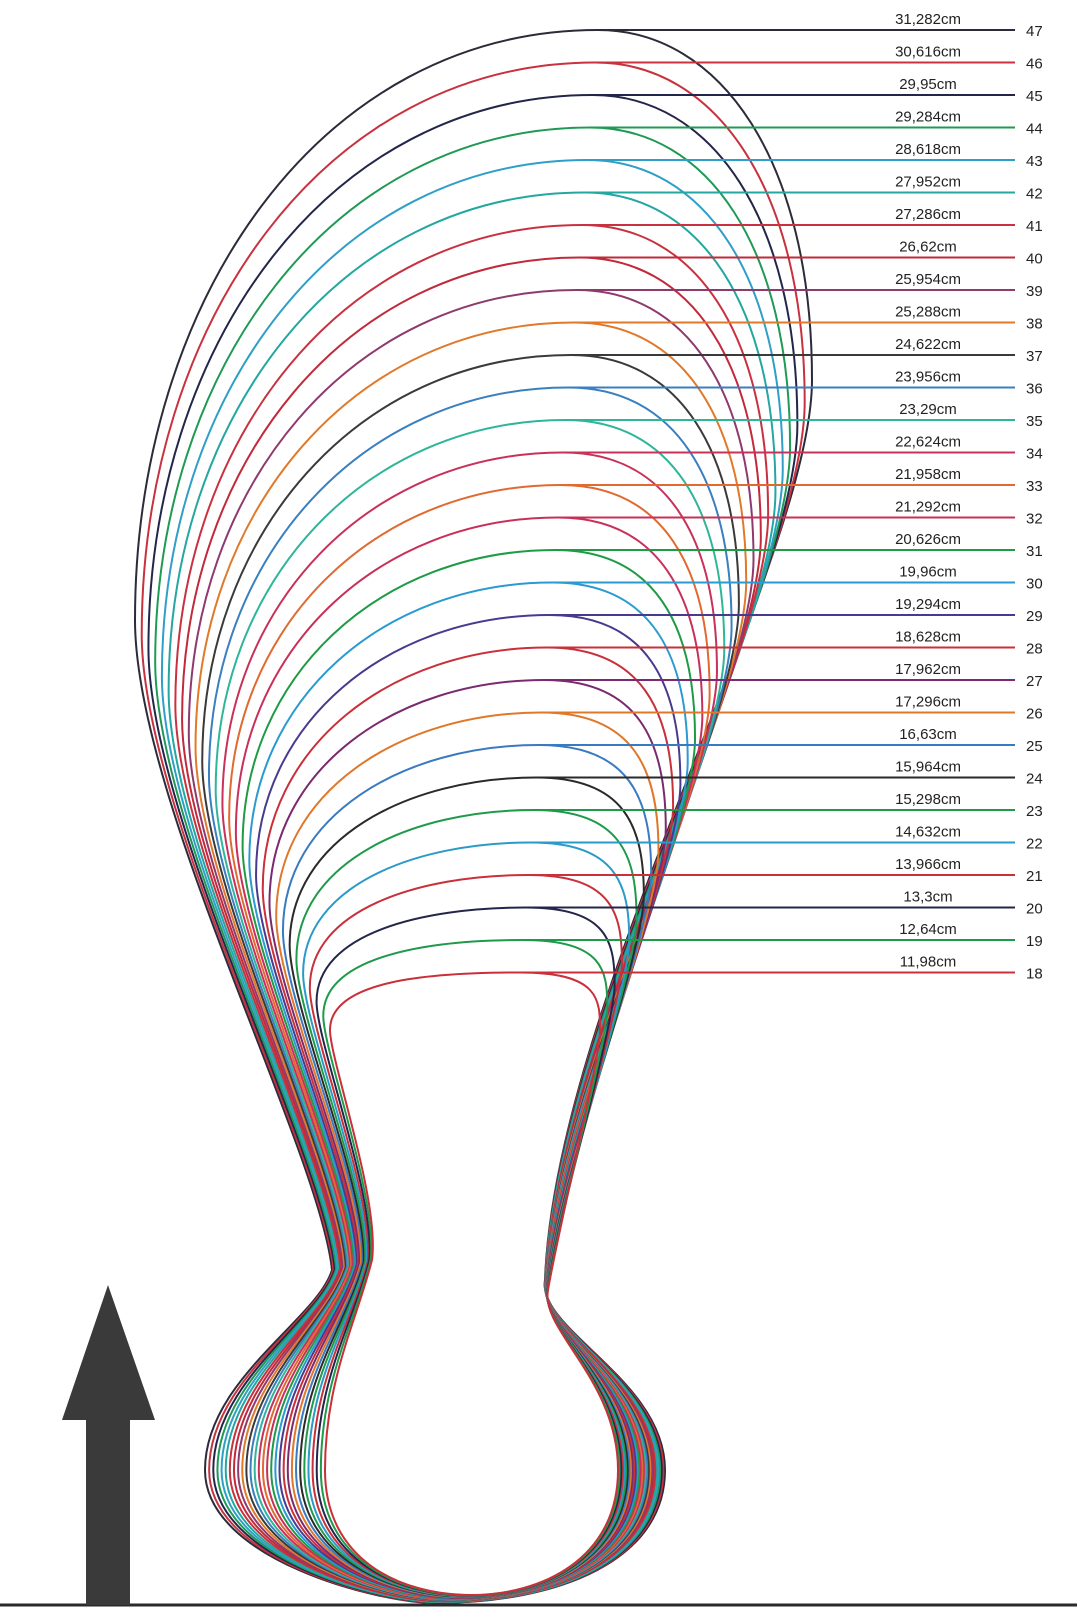  What do you see at coordinates (1034, 584) in the screenshot?
I see `size-number-label: 30` at bounding box center [1034, 584].